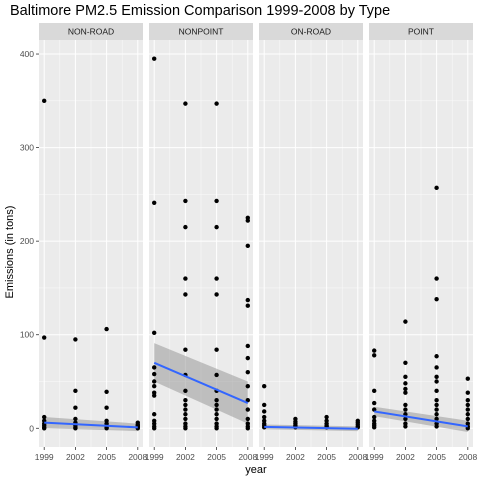 The height and width of the screenshot is (480, 480). I want to click on facet-strip-label: NON-ROAD, so click(91, 32).